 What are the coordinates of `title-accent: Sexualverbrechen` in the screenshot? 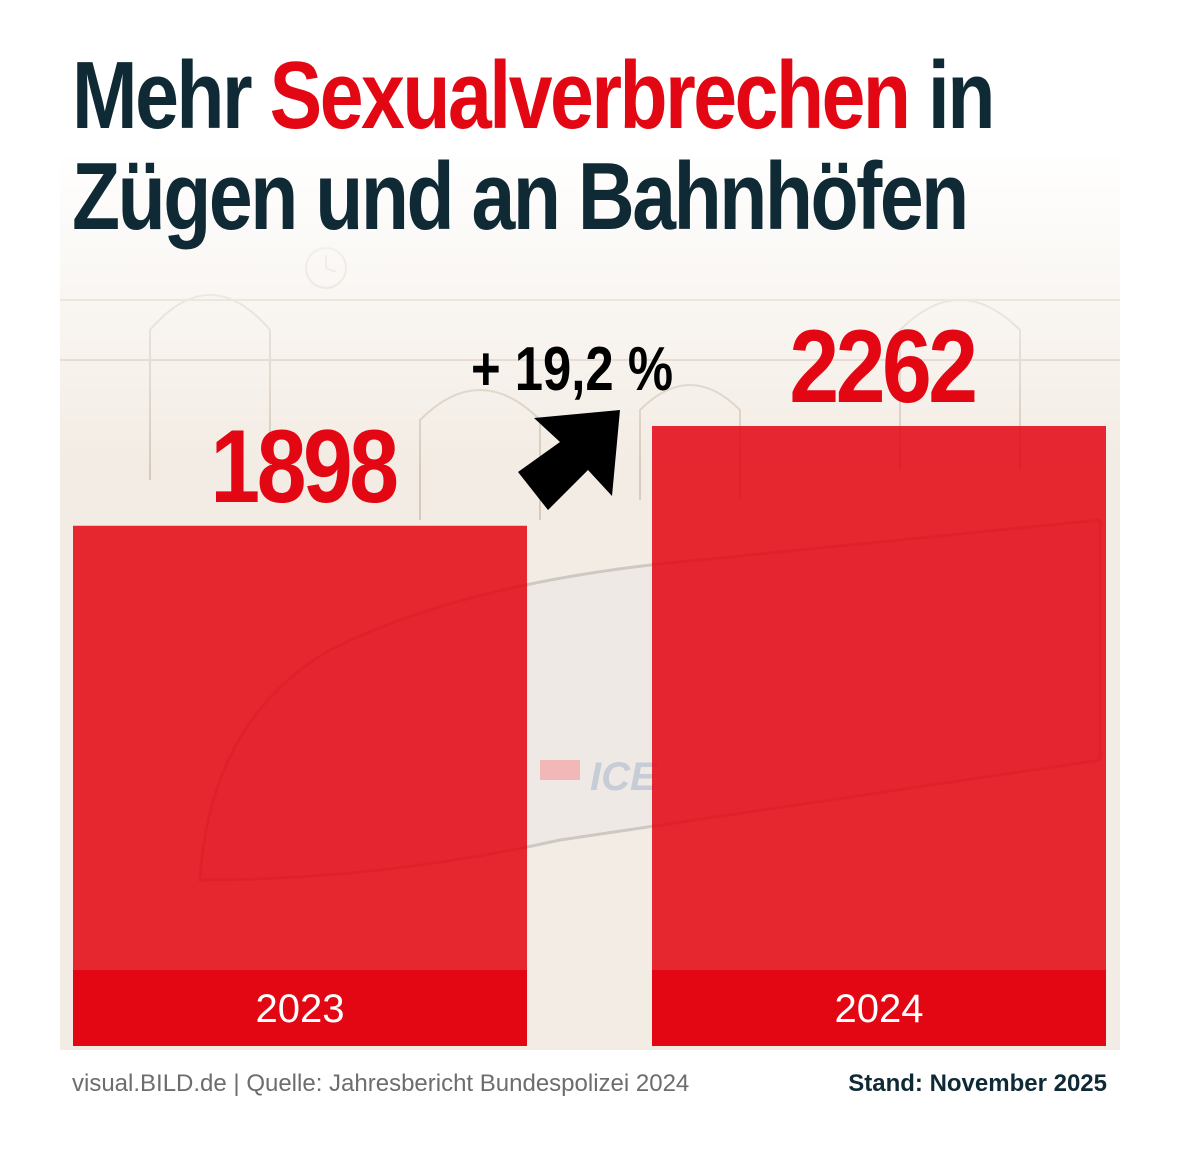 It's located at (590, 95).